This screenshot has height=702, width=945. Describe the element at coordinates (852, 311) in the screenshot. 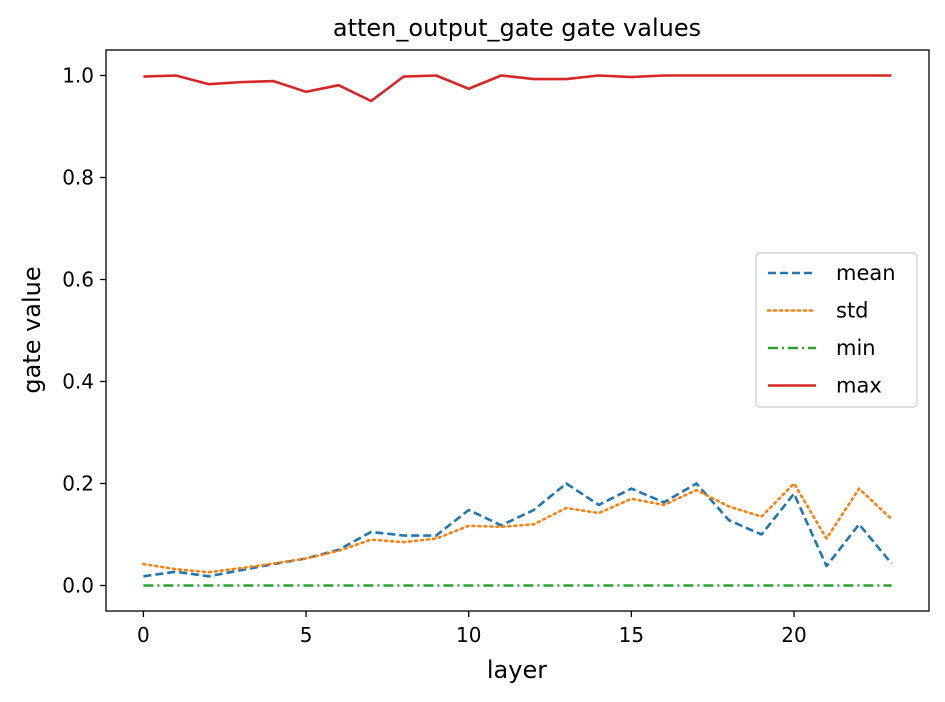

I see `legend-label-std: std` at that location.